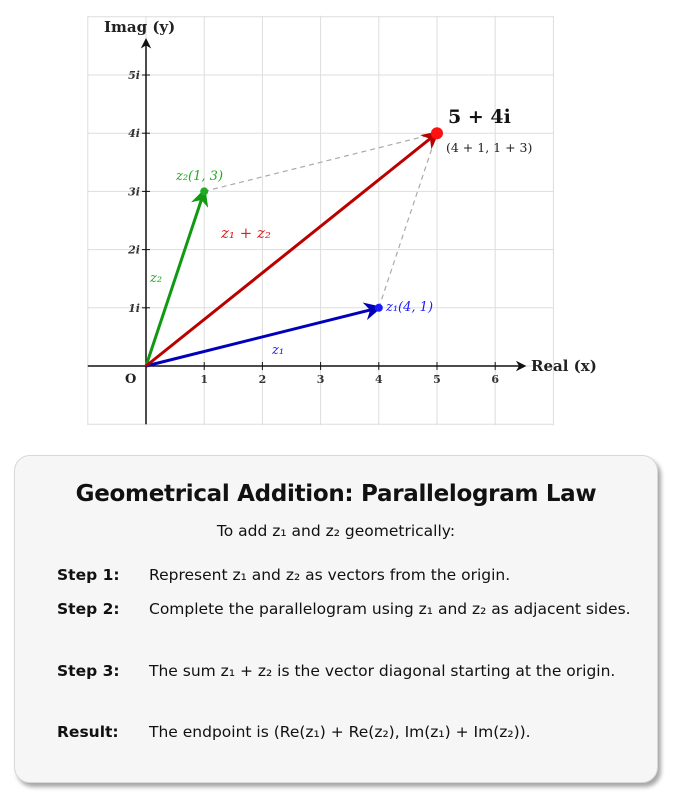 This screenshot has width=674, height=799. I want to click on result-label: 5 + 4i, so click(479, 117).